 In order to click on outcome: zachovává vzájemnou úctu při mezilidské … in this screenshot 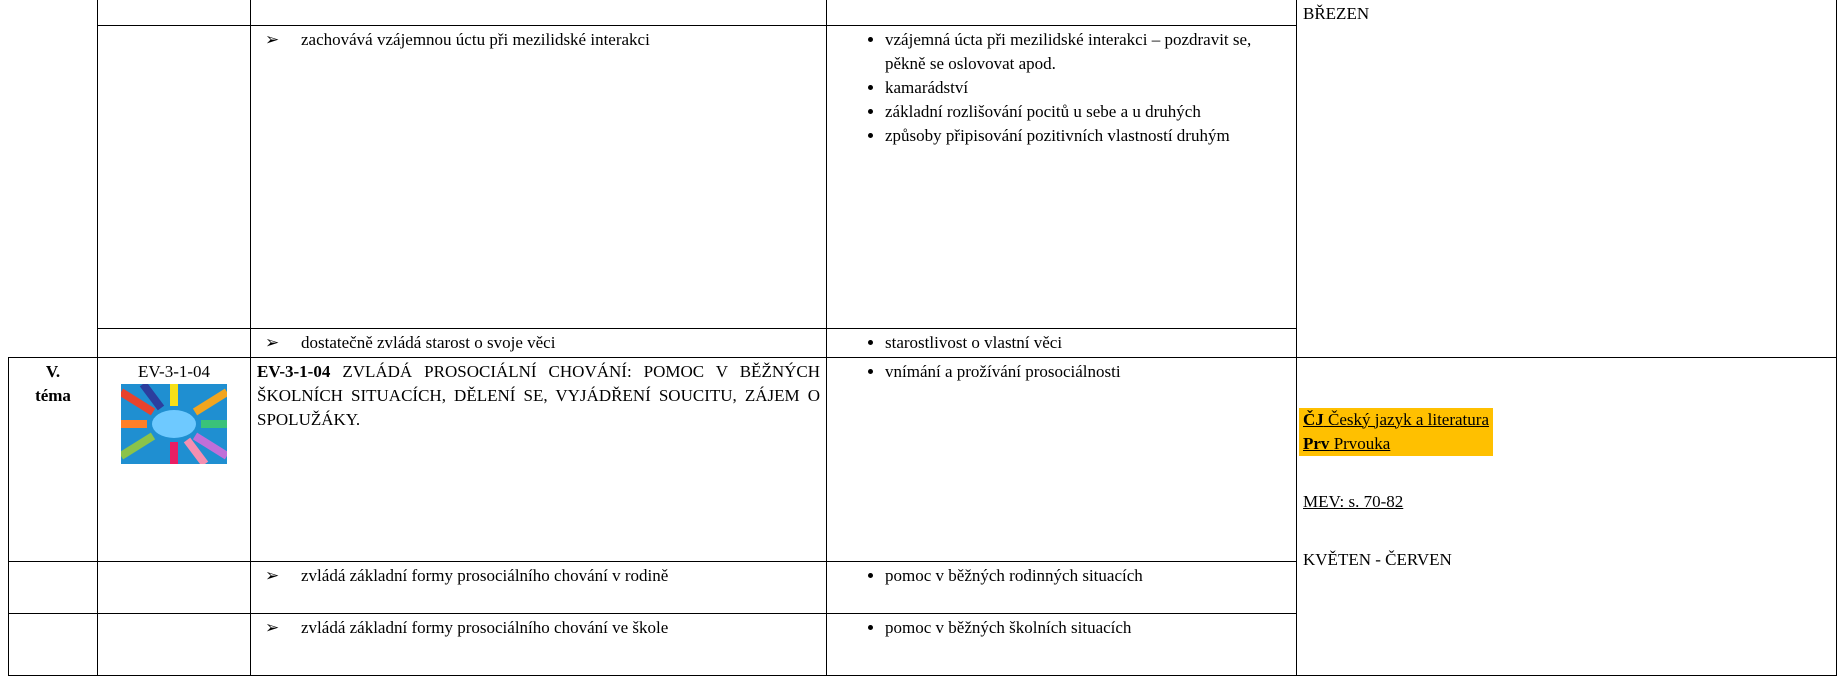, I will do `click(542, 40)`.